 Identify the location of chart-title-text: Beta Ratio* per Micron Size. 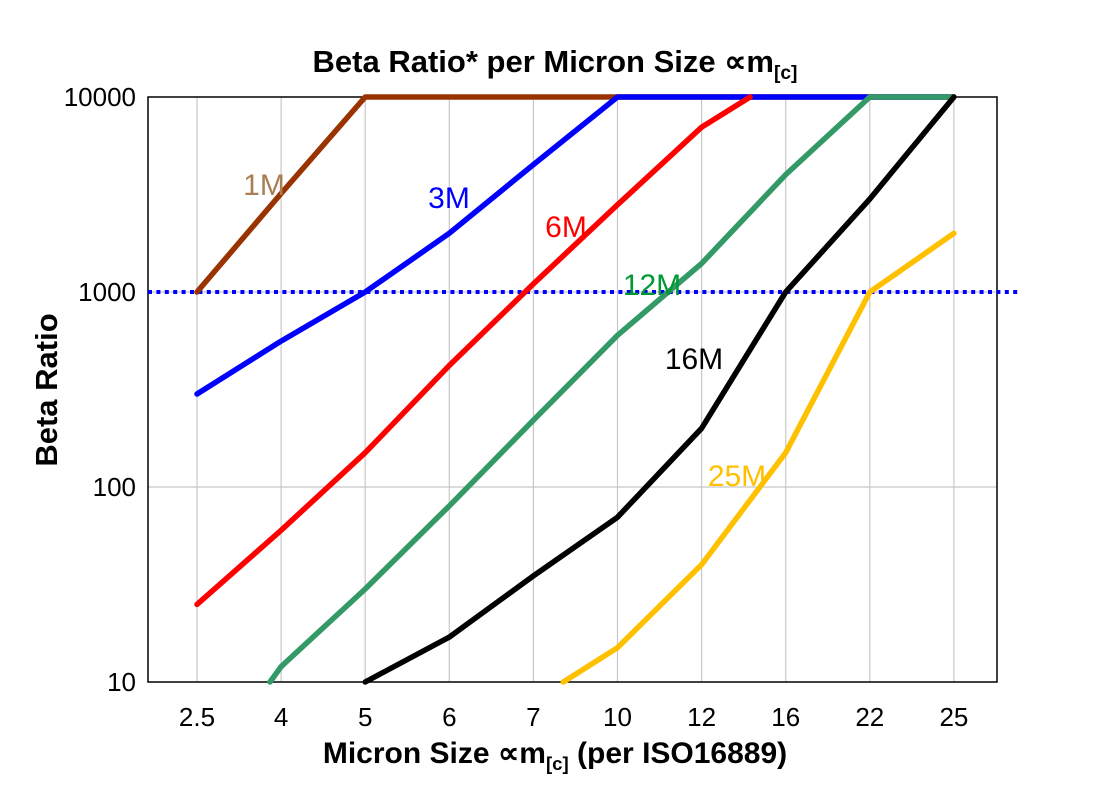
(518, 61).